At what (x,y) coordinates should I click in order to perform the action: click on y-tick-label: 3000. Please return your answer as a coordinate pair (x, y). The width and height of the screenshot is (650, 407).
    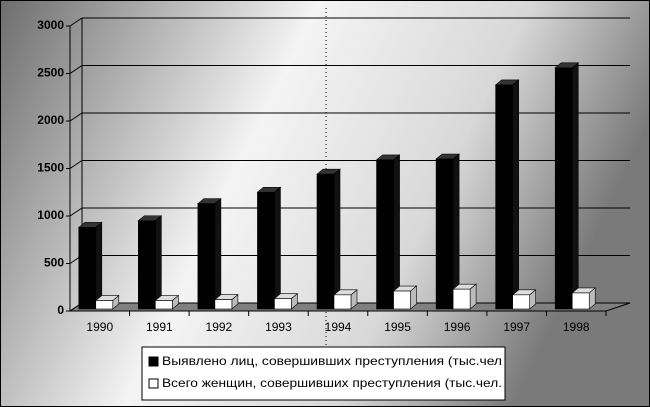
    Looking at the image, I should click on (50, 25).